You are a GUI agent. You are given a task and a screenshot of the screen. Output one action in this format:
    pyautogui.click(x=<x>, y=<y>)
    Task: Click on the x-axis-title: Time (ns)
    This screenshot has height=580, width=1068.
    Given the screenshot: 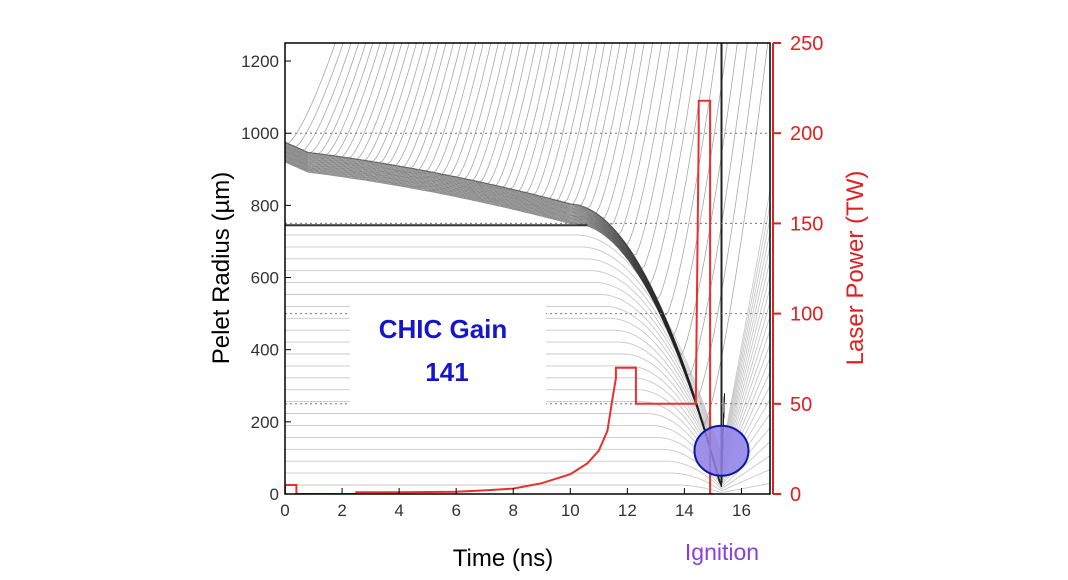 What is the action you would take?
    pyautogui.click(x=503, y=558)
    